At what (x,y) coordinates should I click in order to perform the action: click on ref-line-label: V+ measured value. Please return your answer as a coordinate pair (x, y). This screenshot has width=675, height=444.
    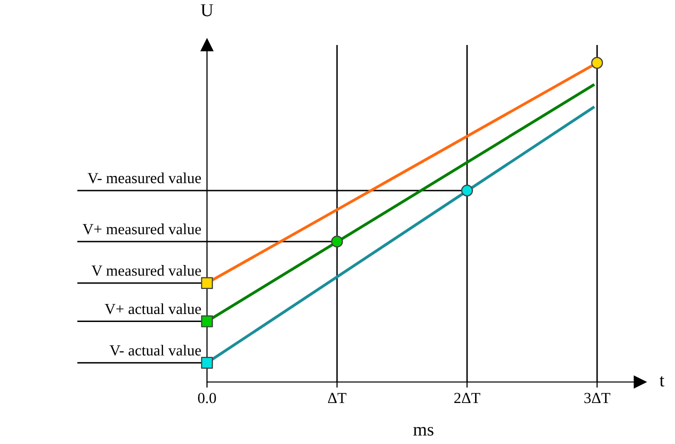
    Looking at the image, I should click on (141, 229).